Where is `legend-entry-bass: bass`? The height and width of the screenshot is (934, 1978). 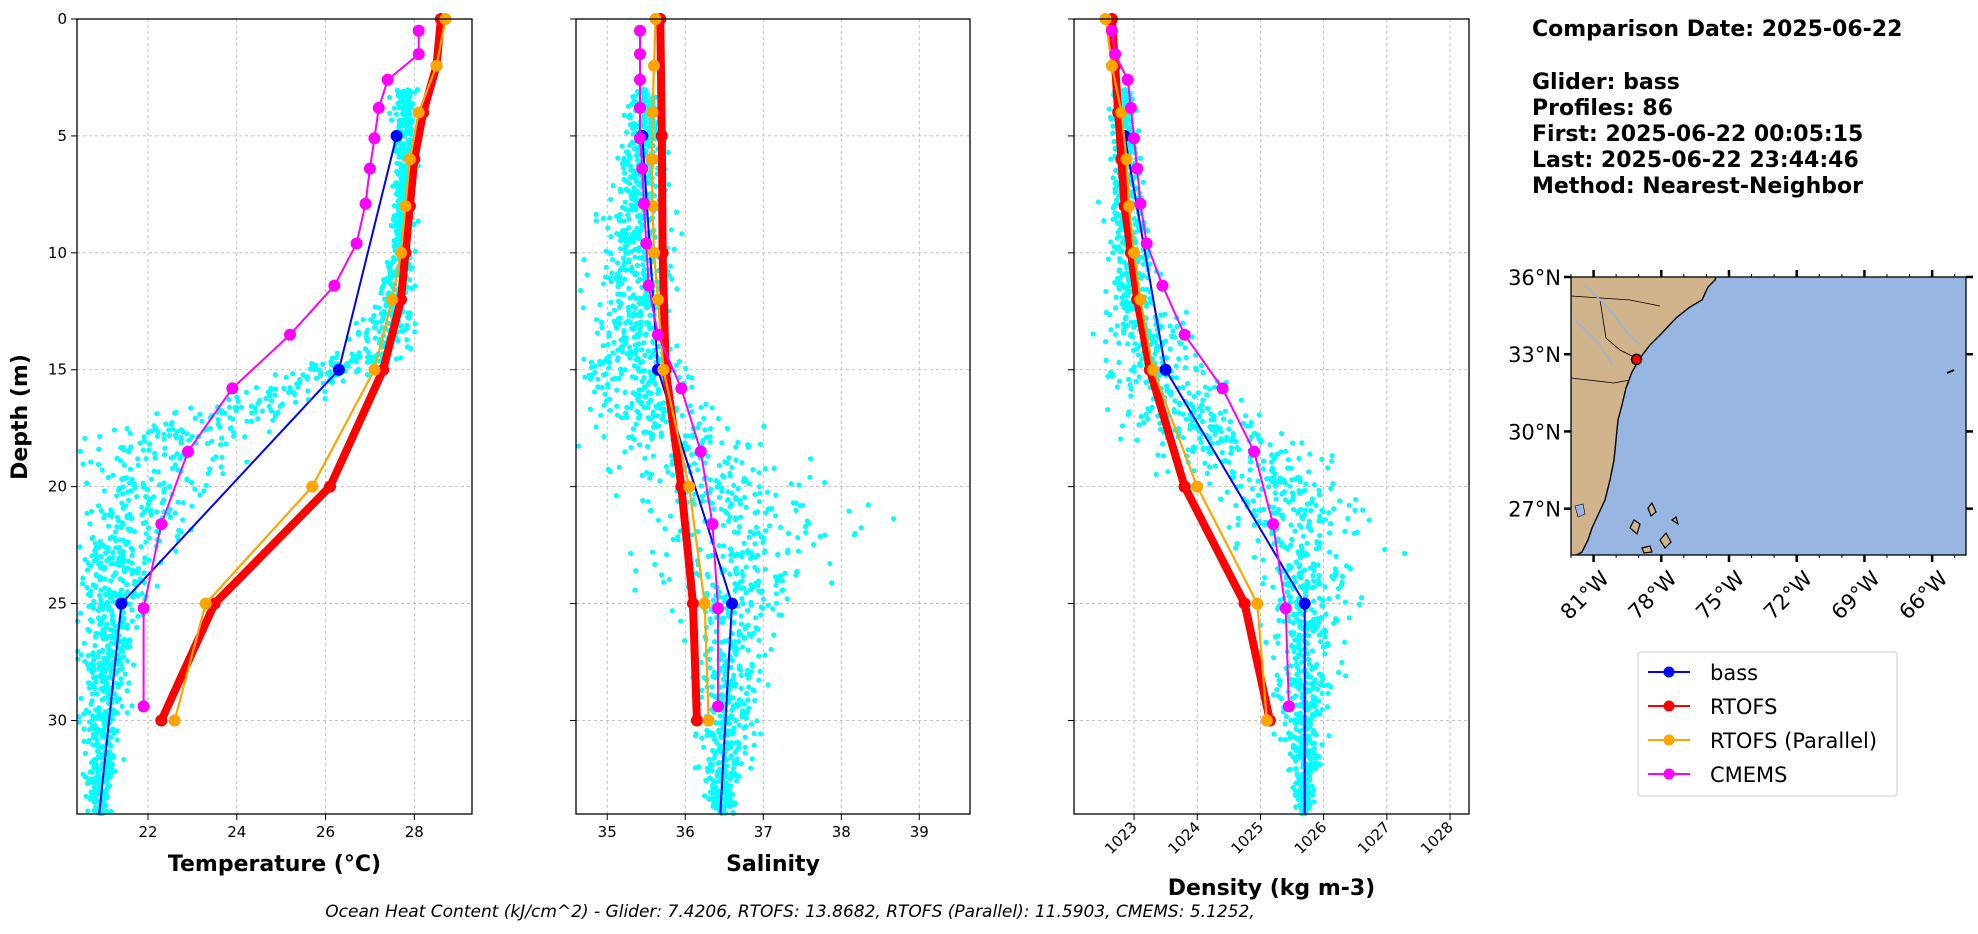 legend-entry-bass: bass is located at coordinates (1703, 673).